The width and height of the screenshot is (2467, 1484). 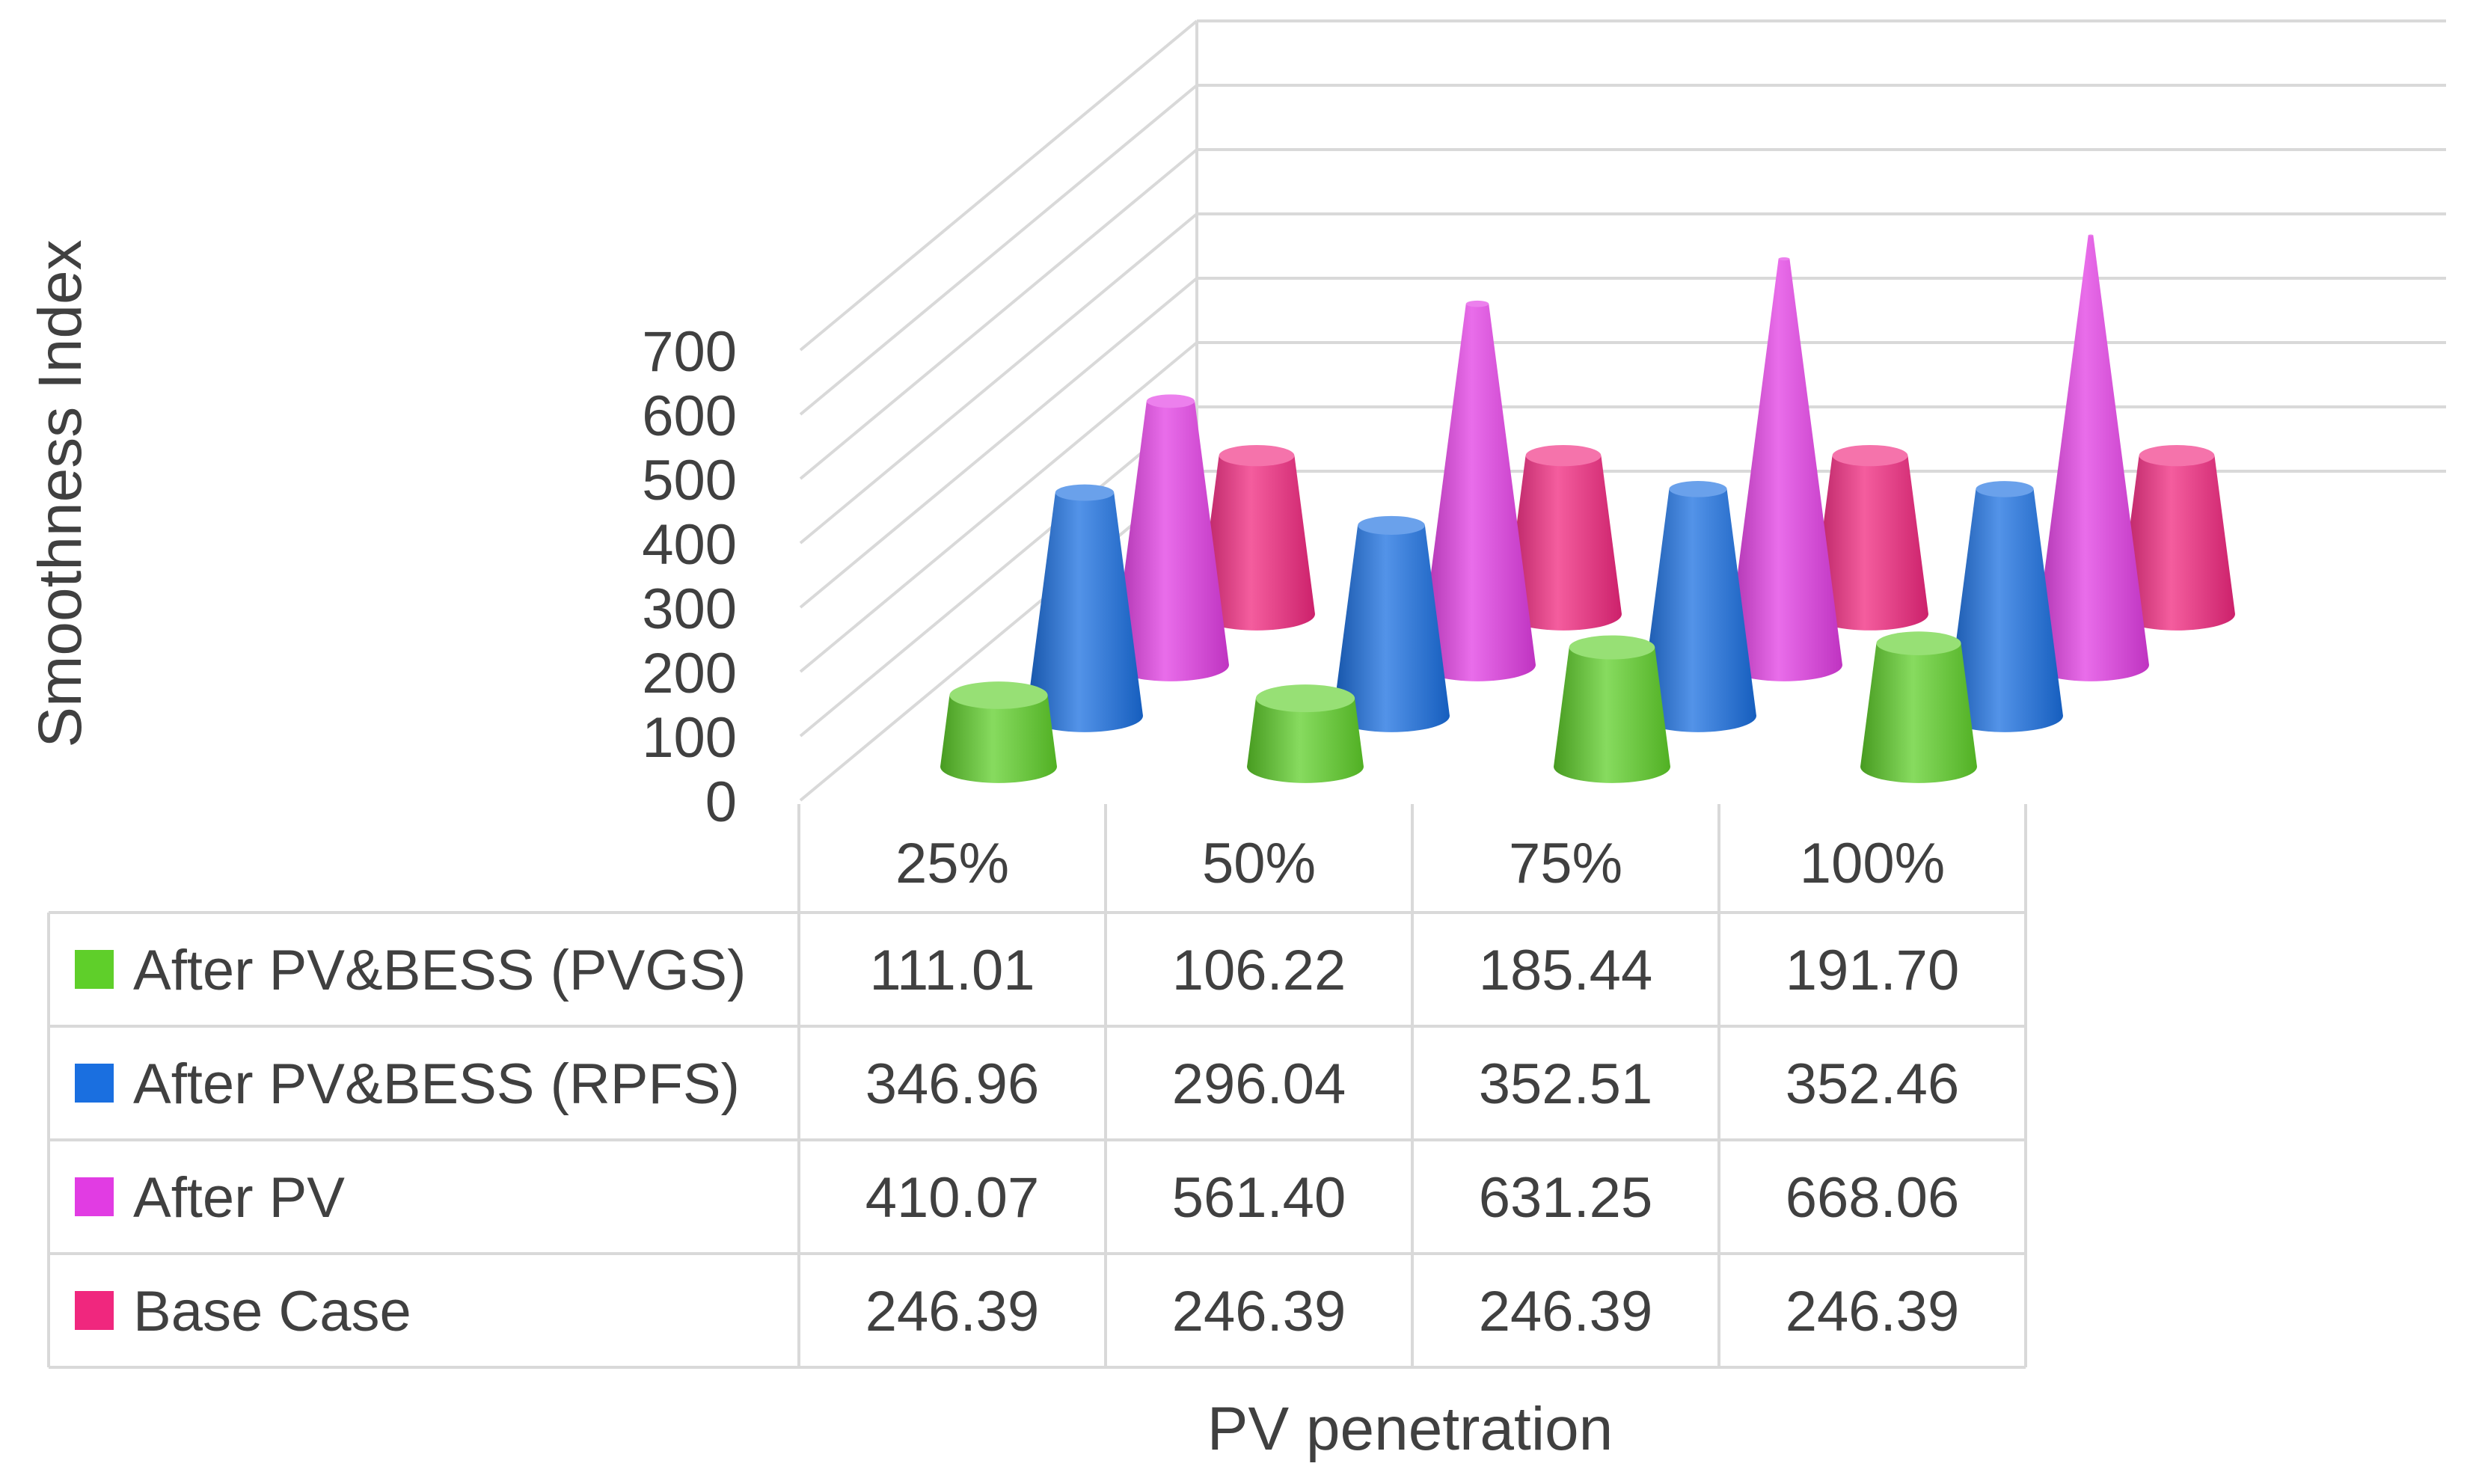 I want to click on y-tick-label: 100, so click(x=689, y=738).